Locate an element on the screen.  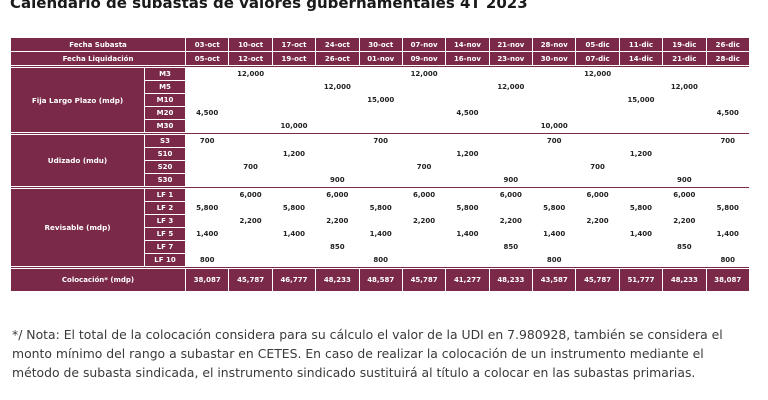
total-amount: 51,777 is located at coordinates (641, 280).